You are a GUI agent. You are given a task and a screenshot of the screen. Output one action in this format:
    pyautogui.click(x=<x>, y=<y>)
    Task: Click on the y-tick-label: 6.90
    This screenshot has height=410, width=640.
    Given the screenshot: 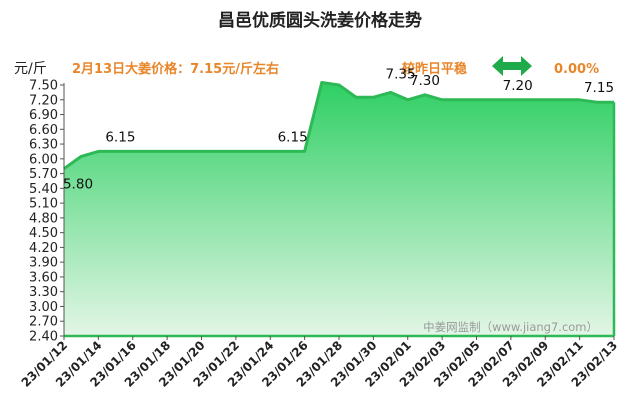 What is the action you would take?
    pyautogui.click(x=43, y=115)
    